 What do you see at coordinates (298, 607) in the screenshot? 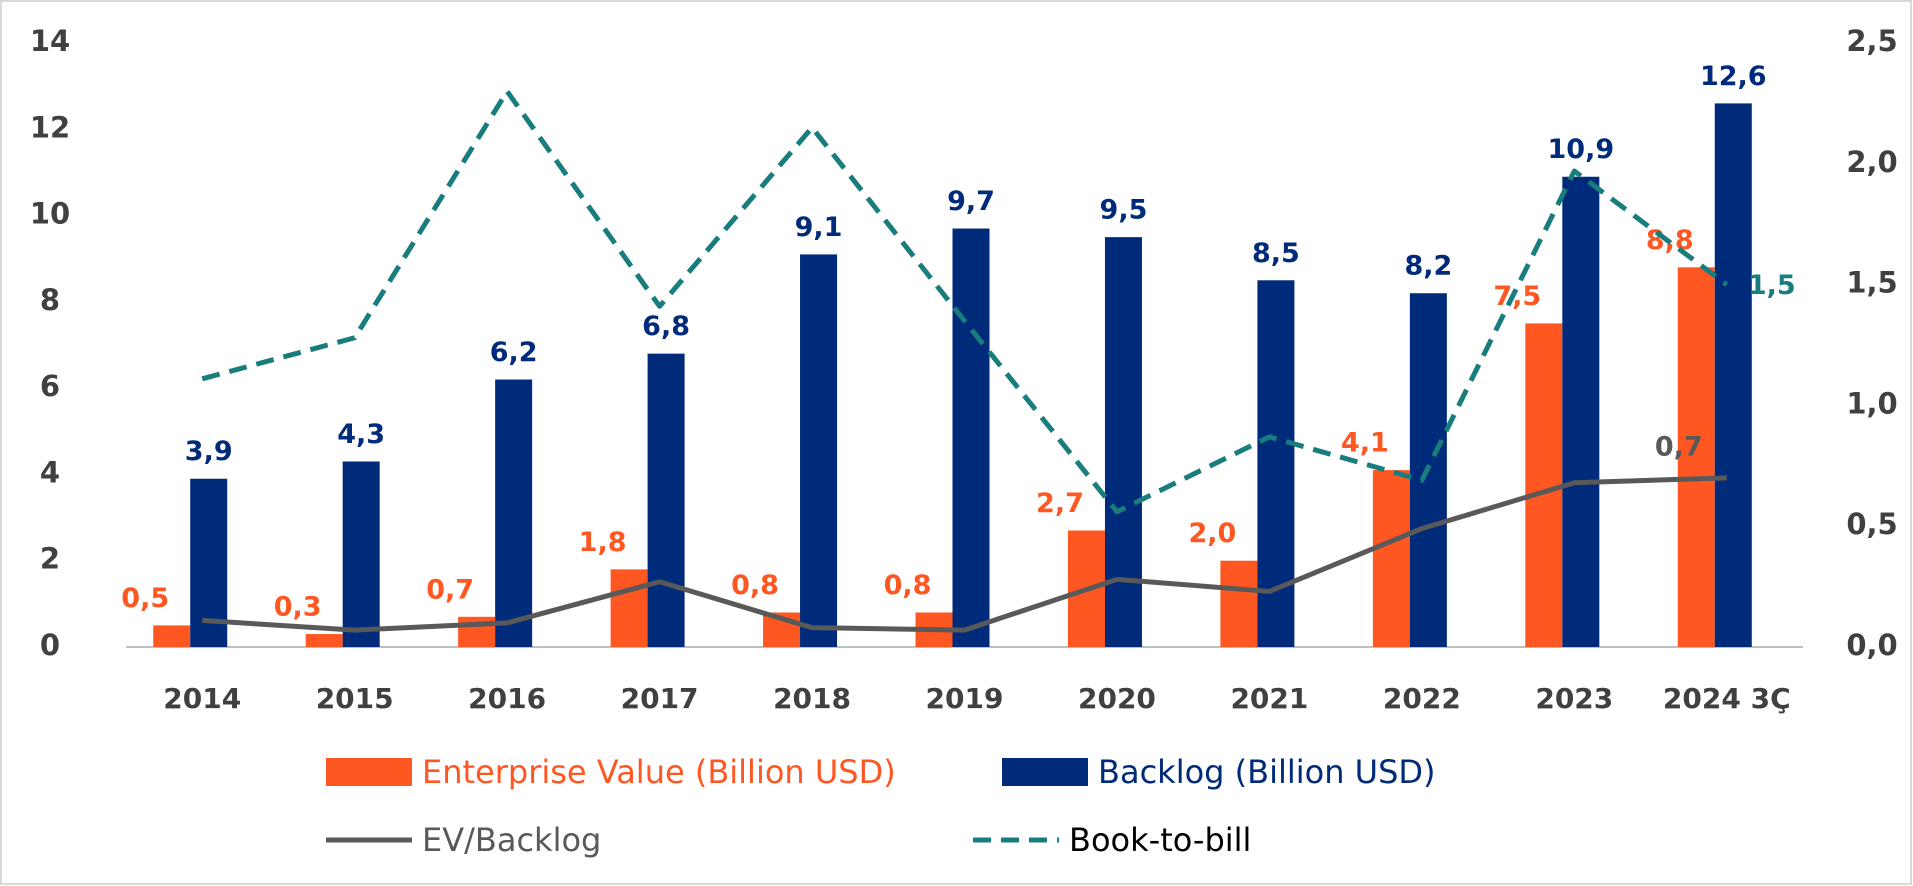
I see `data-label: 0,3` at bounding box center [298, 607].